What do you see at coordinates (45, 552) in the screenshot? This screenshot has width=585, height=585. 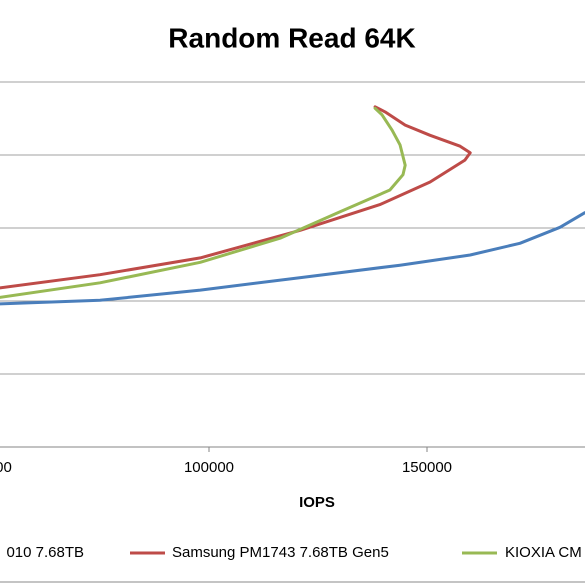 I see `legend-label: 010 7.68TB` at bounding box center [45, 552].